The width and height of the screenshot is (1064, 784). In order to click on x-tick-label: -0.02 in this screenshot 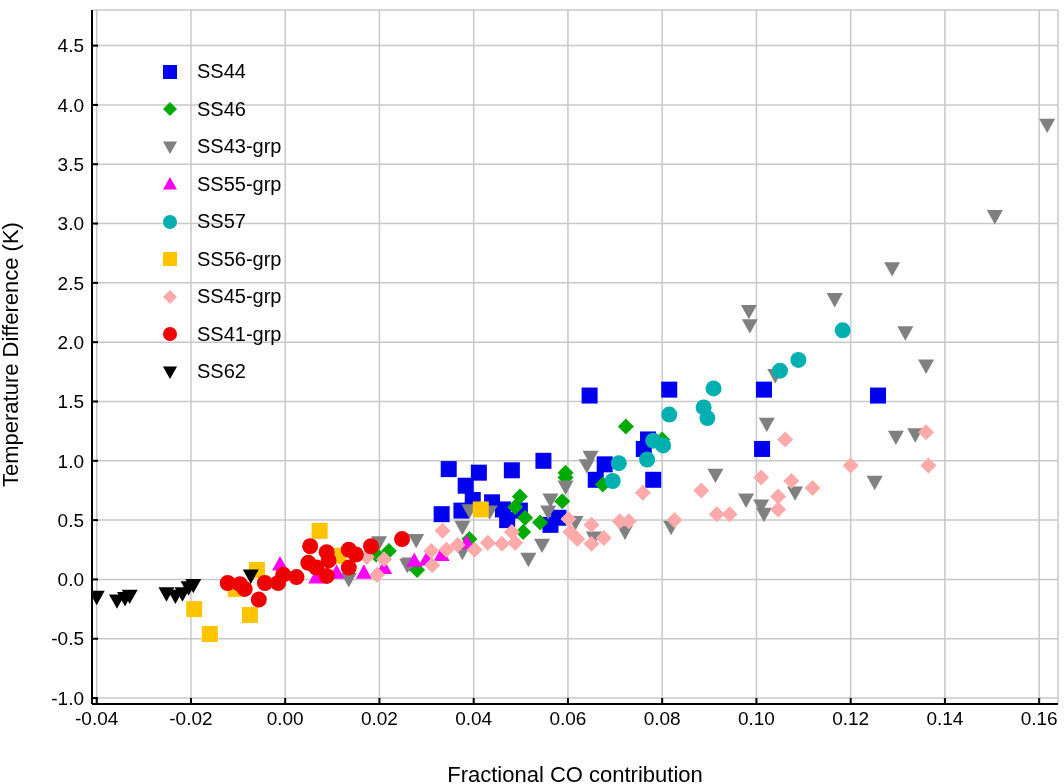, I will do `click(191, 719)`.